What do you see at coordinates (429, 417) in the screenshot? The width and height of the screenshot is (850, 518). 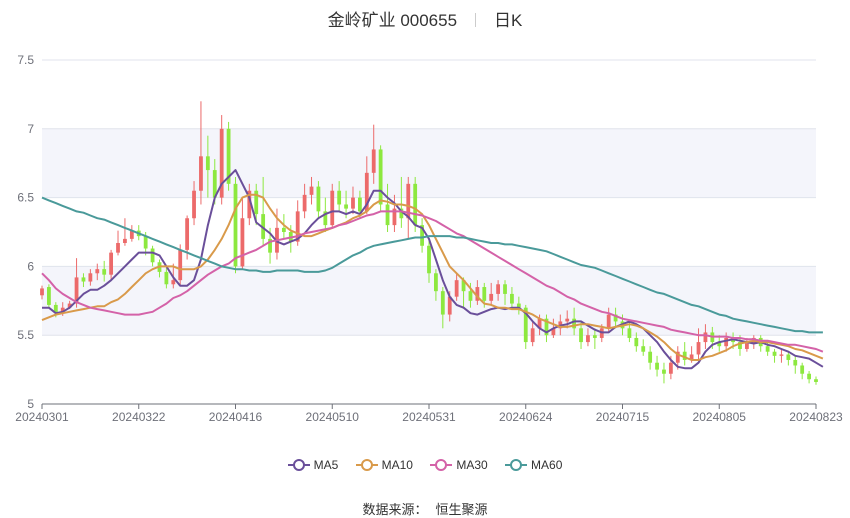 I see `x-tick-4: 20240531` at bounding box center [429, 417].